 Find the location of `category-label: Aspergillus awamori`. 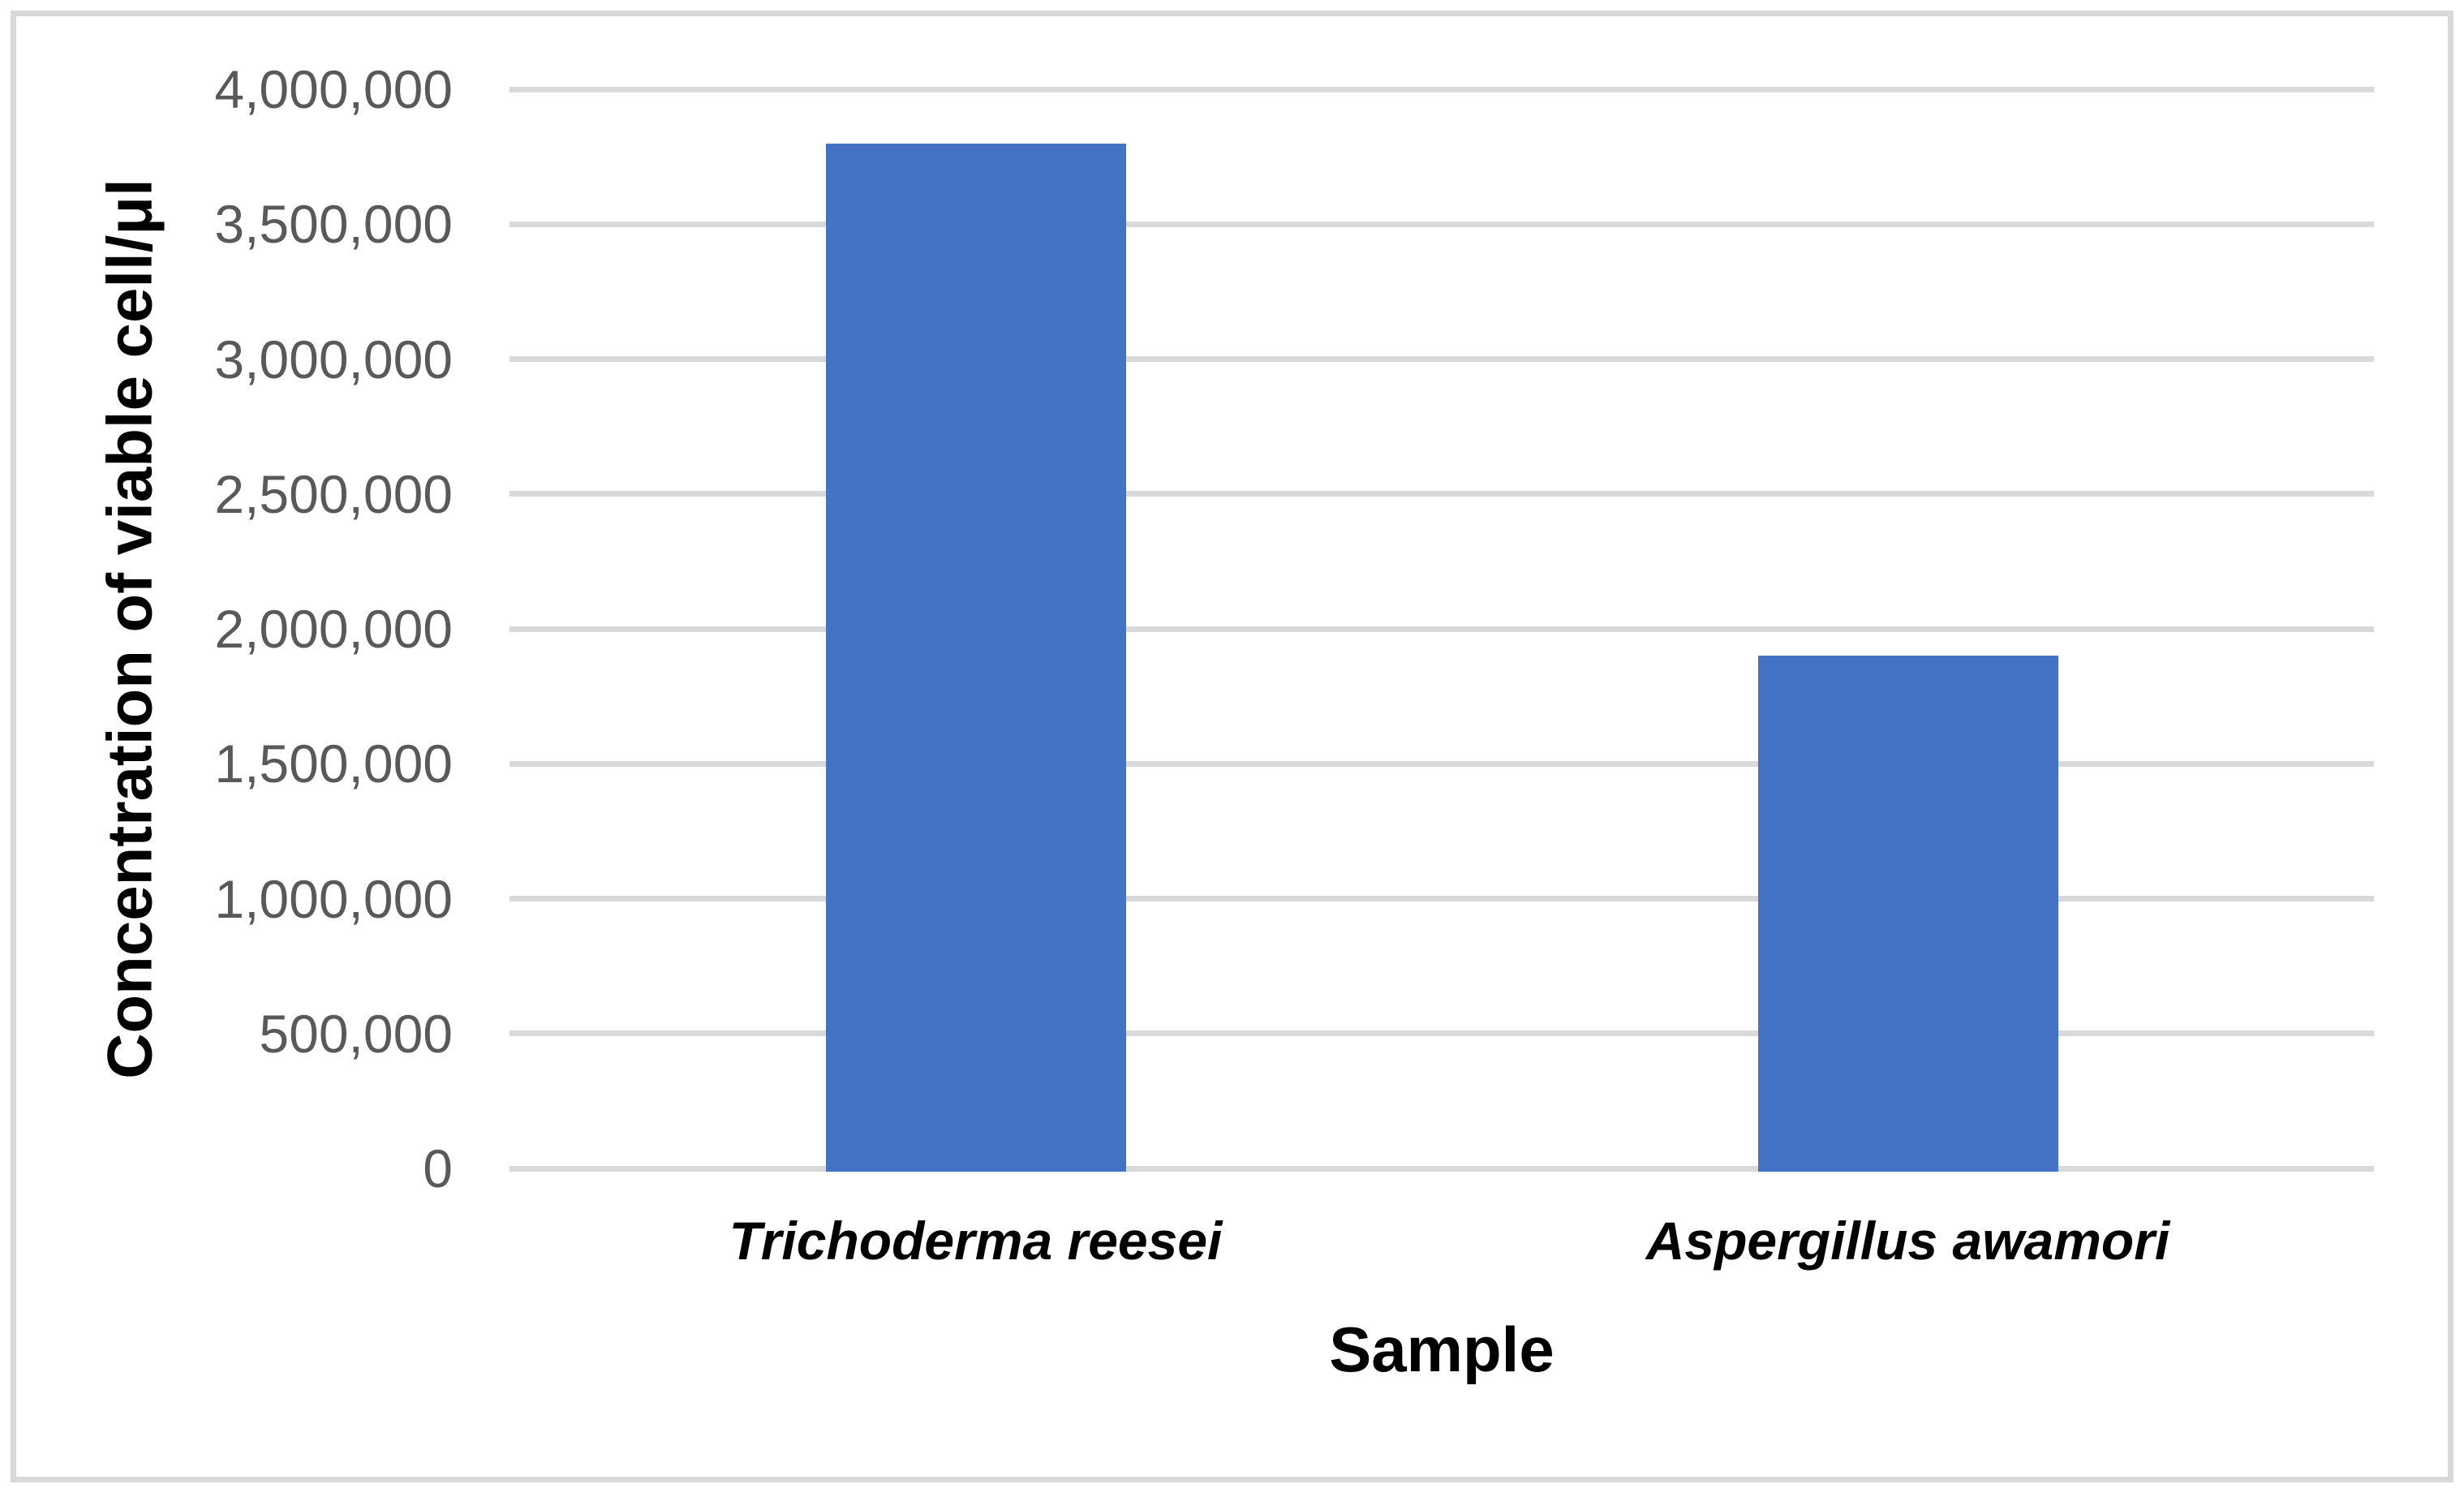

category-label: Aspergillus awamori is located at coordinates (1908, 1241).